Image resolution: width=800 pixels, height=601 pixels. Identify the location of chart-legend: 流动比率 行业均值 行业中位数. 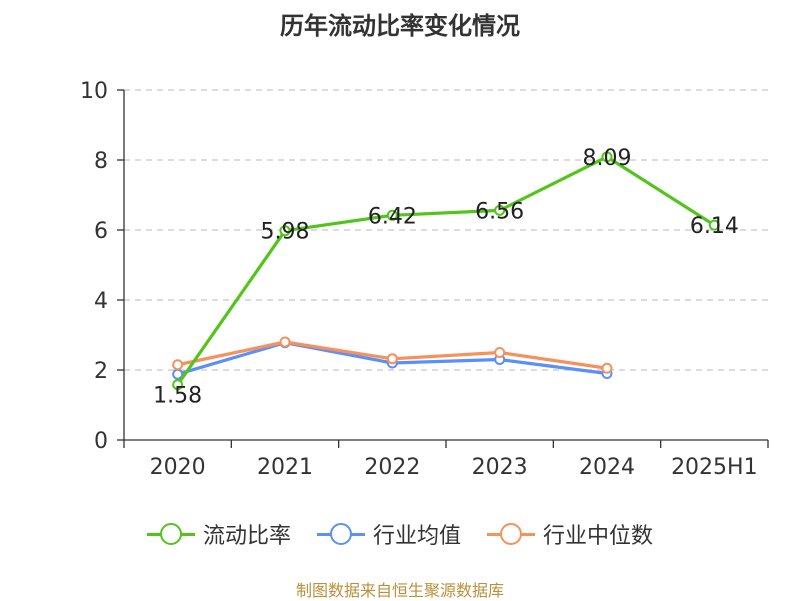
(400, 534).